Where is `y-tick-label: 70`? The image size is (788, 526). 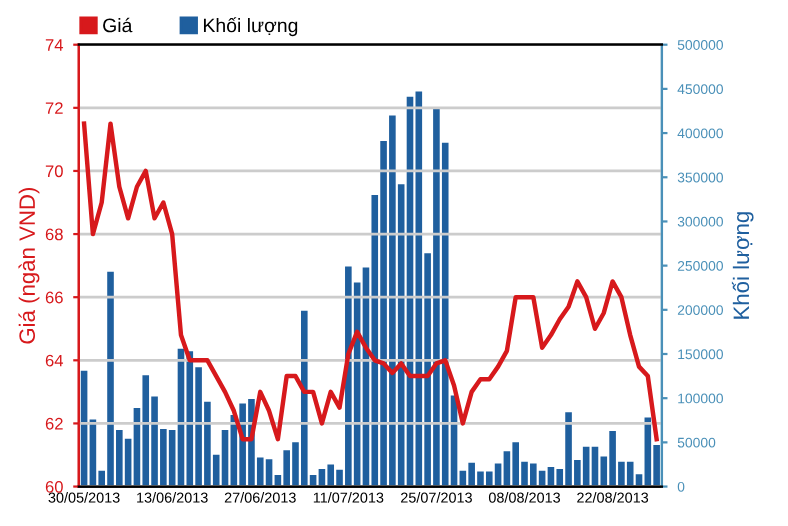 y-tick-label: 70 is located at coordinates (54, 171).